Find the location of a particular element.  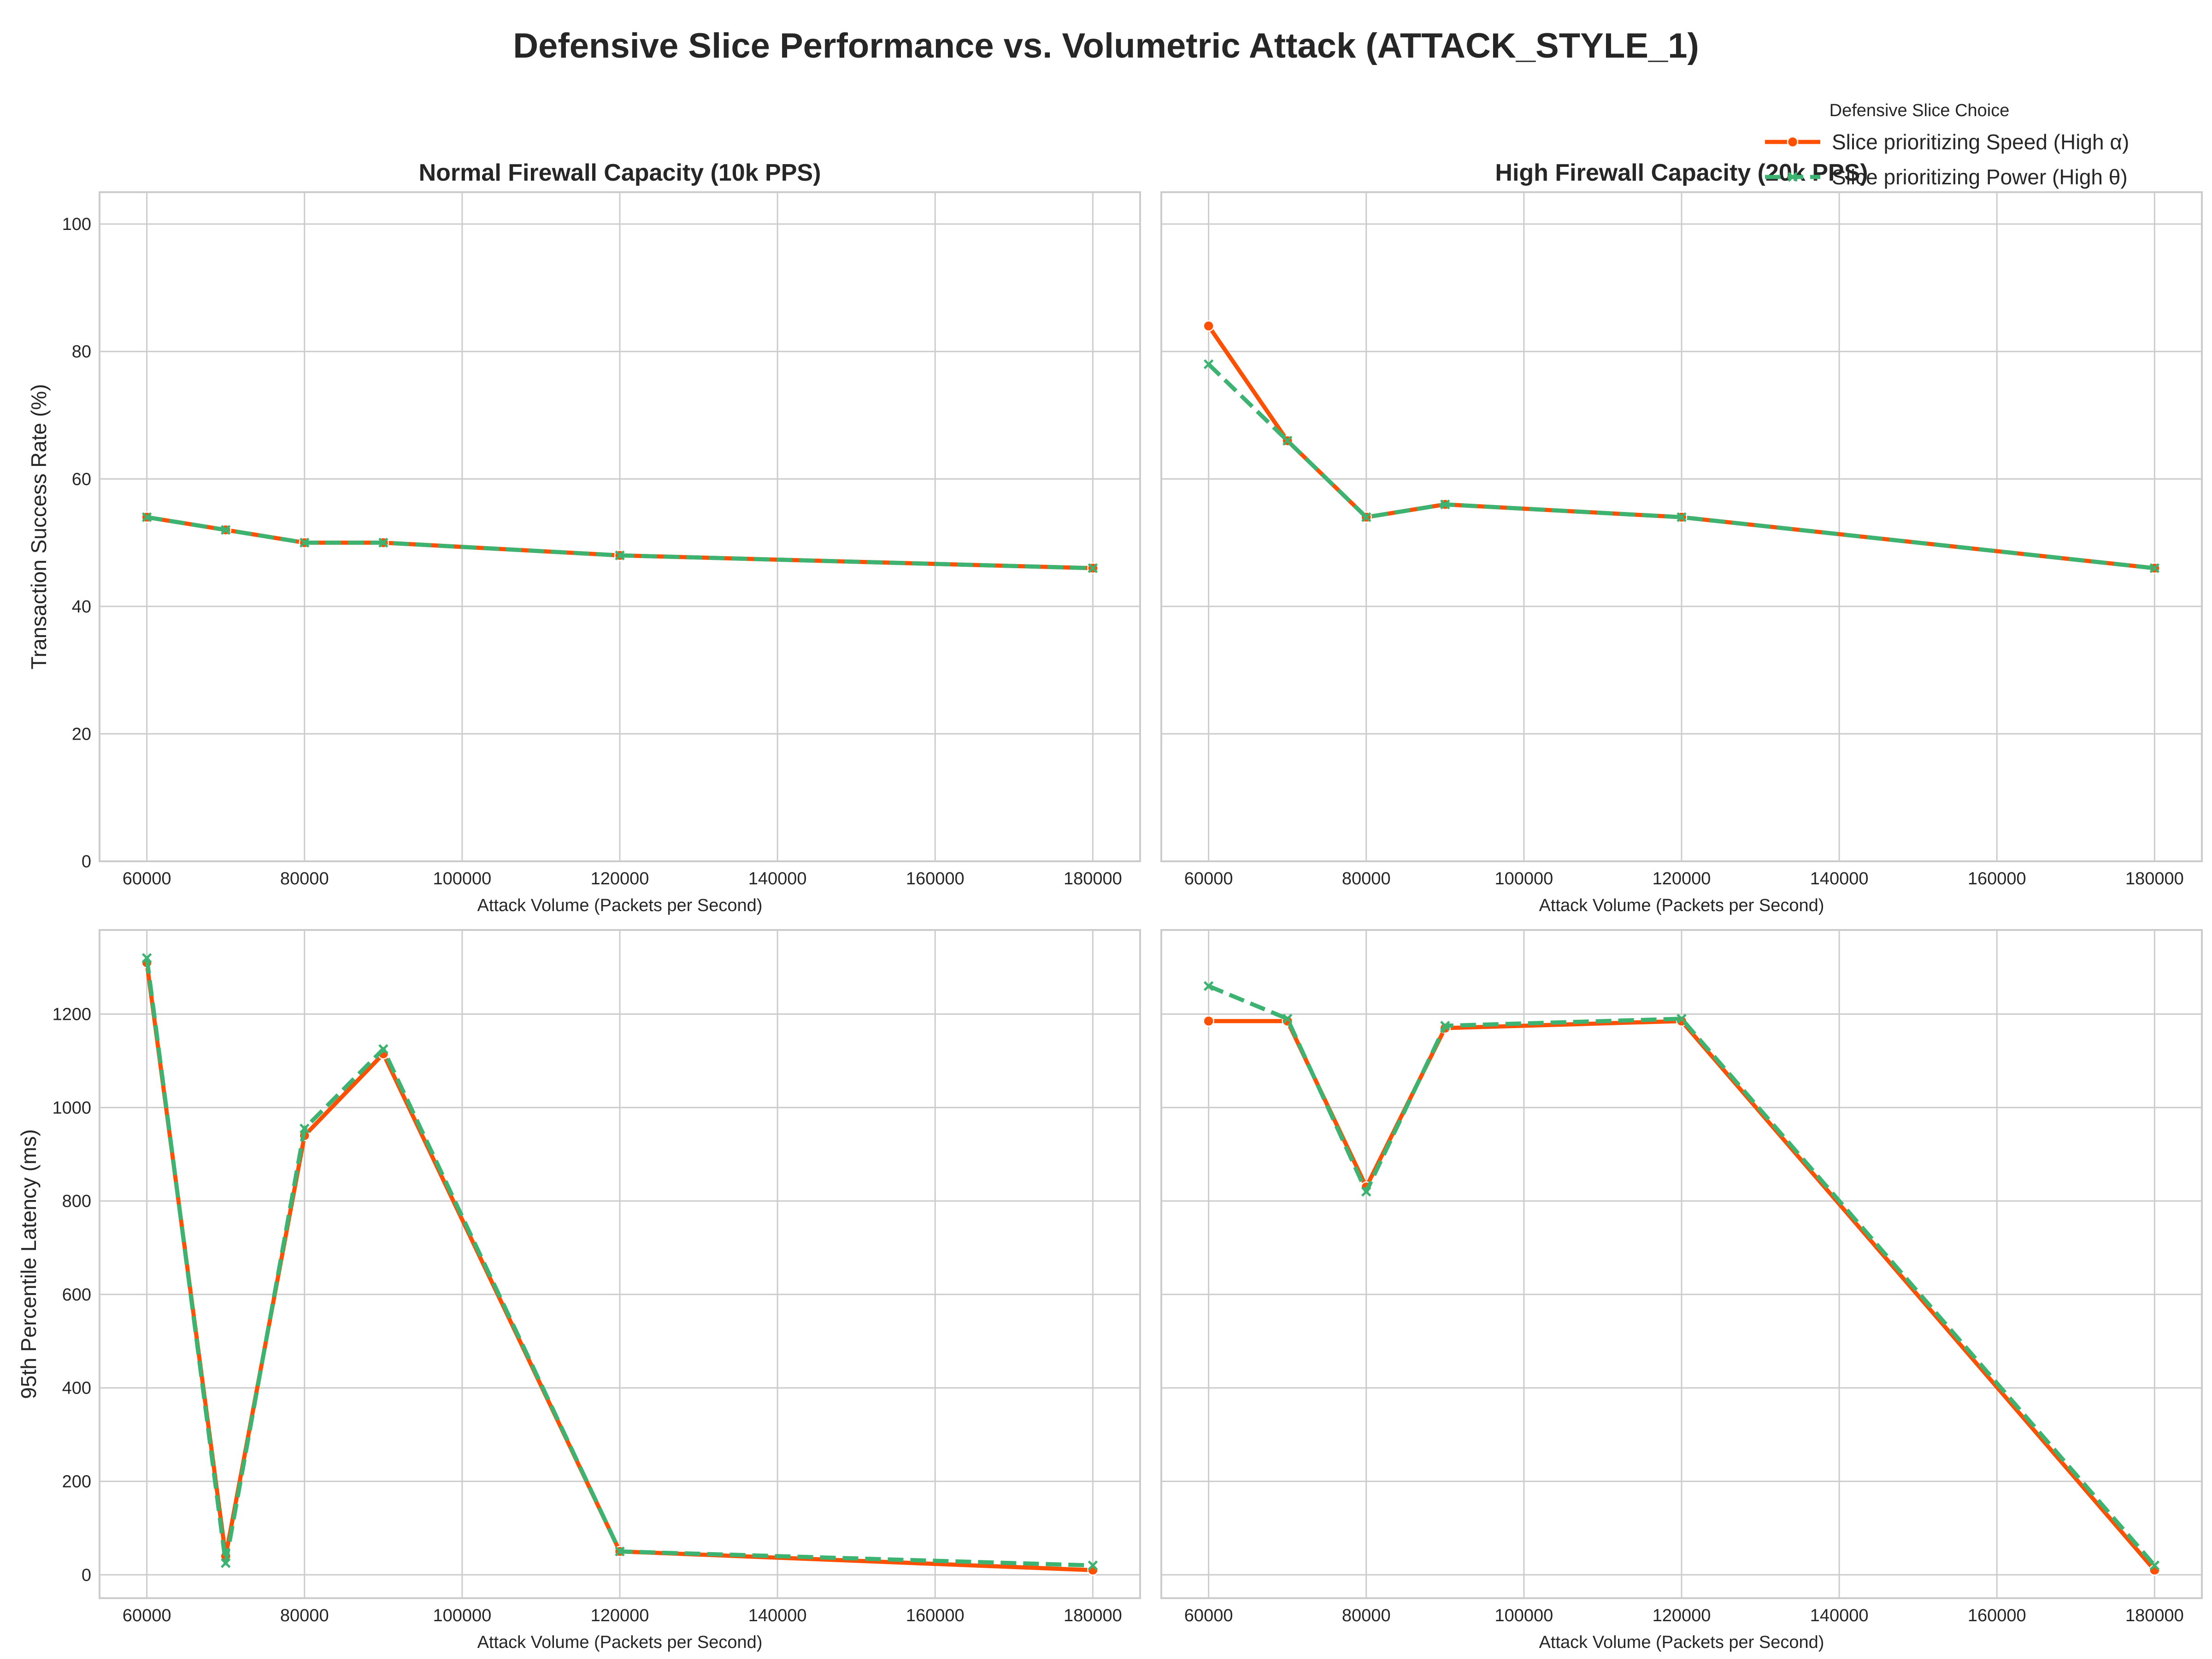

y-tick-label: 800 is located at coordinates (76, 1201).